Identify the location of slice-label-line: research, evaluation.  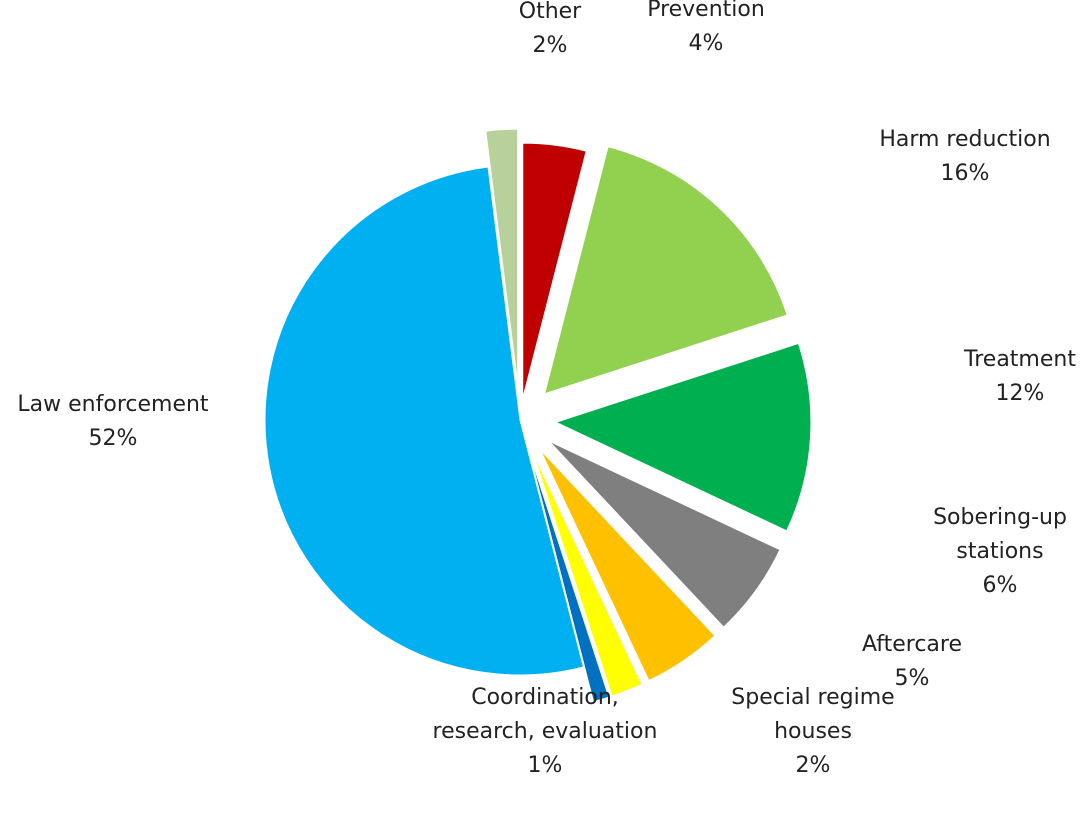
(545, 731).